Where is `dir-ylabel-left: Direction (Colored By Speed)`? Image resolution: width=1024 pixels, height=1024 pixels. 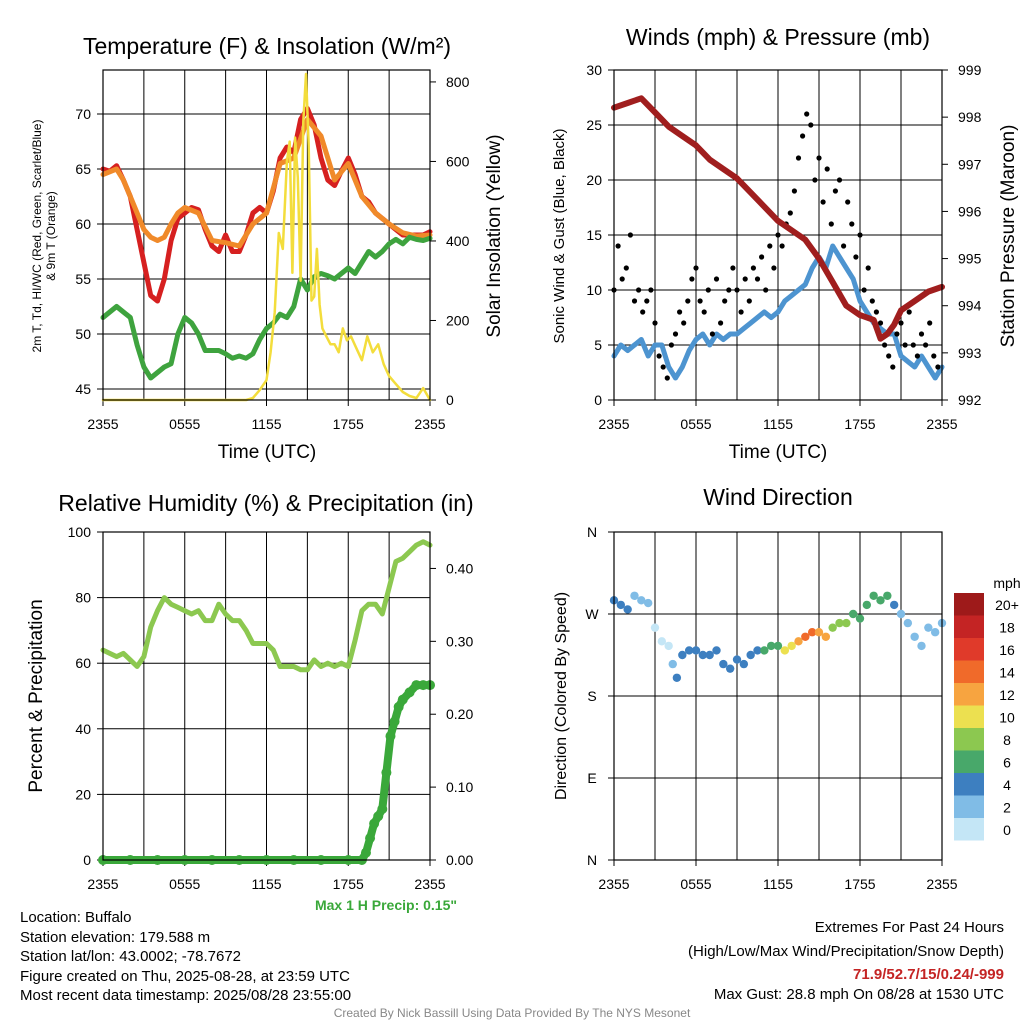
dir-ylabel-left: Direction (Colored By Speed) is located at coordinates (561, 696).